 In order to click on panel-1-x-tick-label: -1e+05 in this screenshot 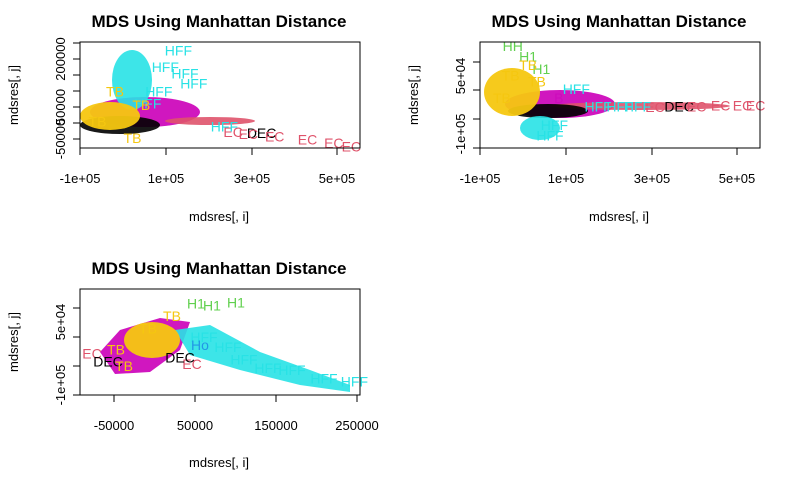, I will do `click(80, 178)`.